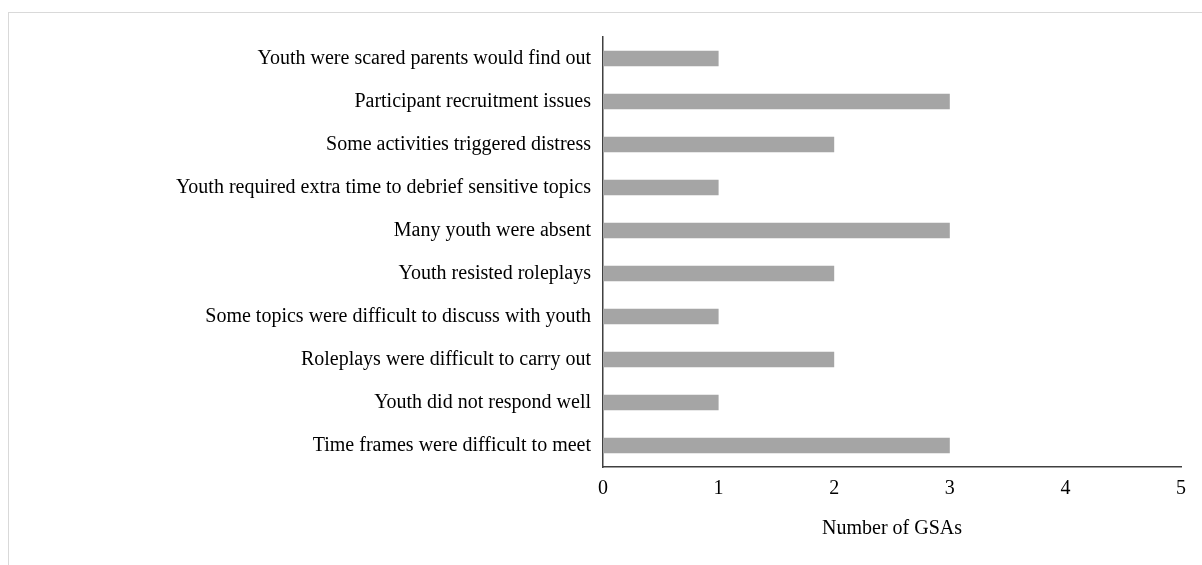  What do you see at coordinates (483, 401) in the screenshot?
I see `y-tick-label: Youth did not respond well` at bounding box center [483, 401].